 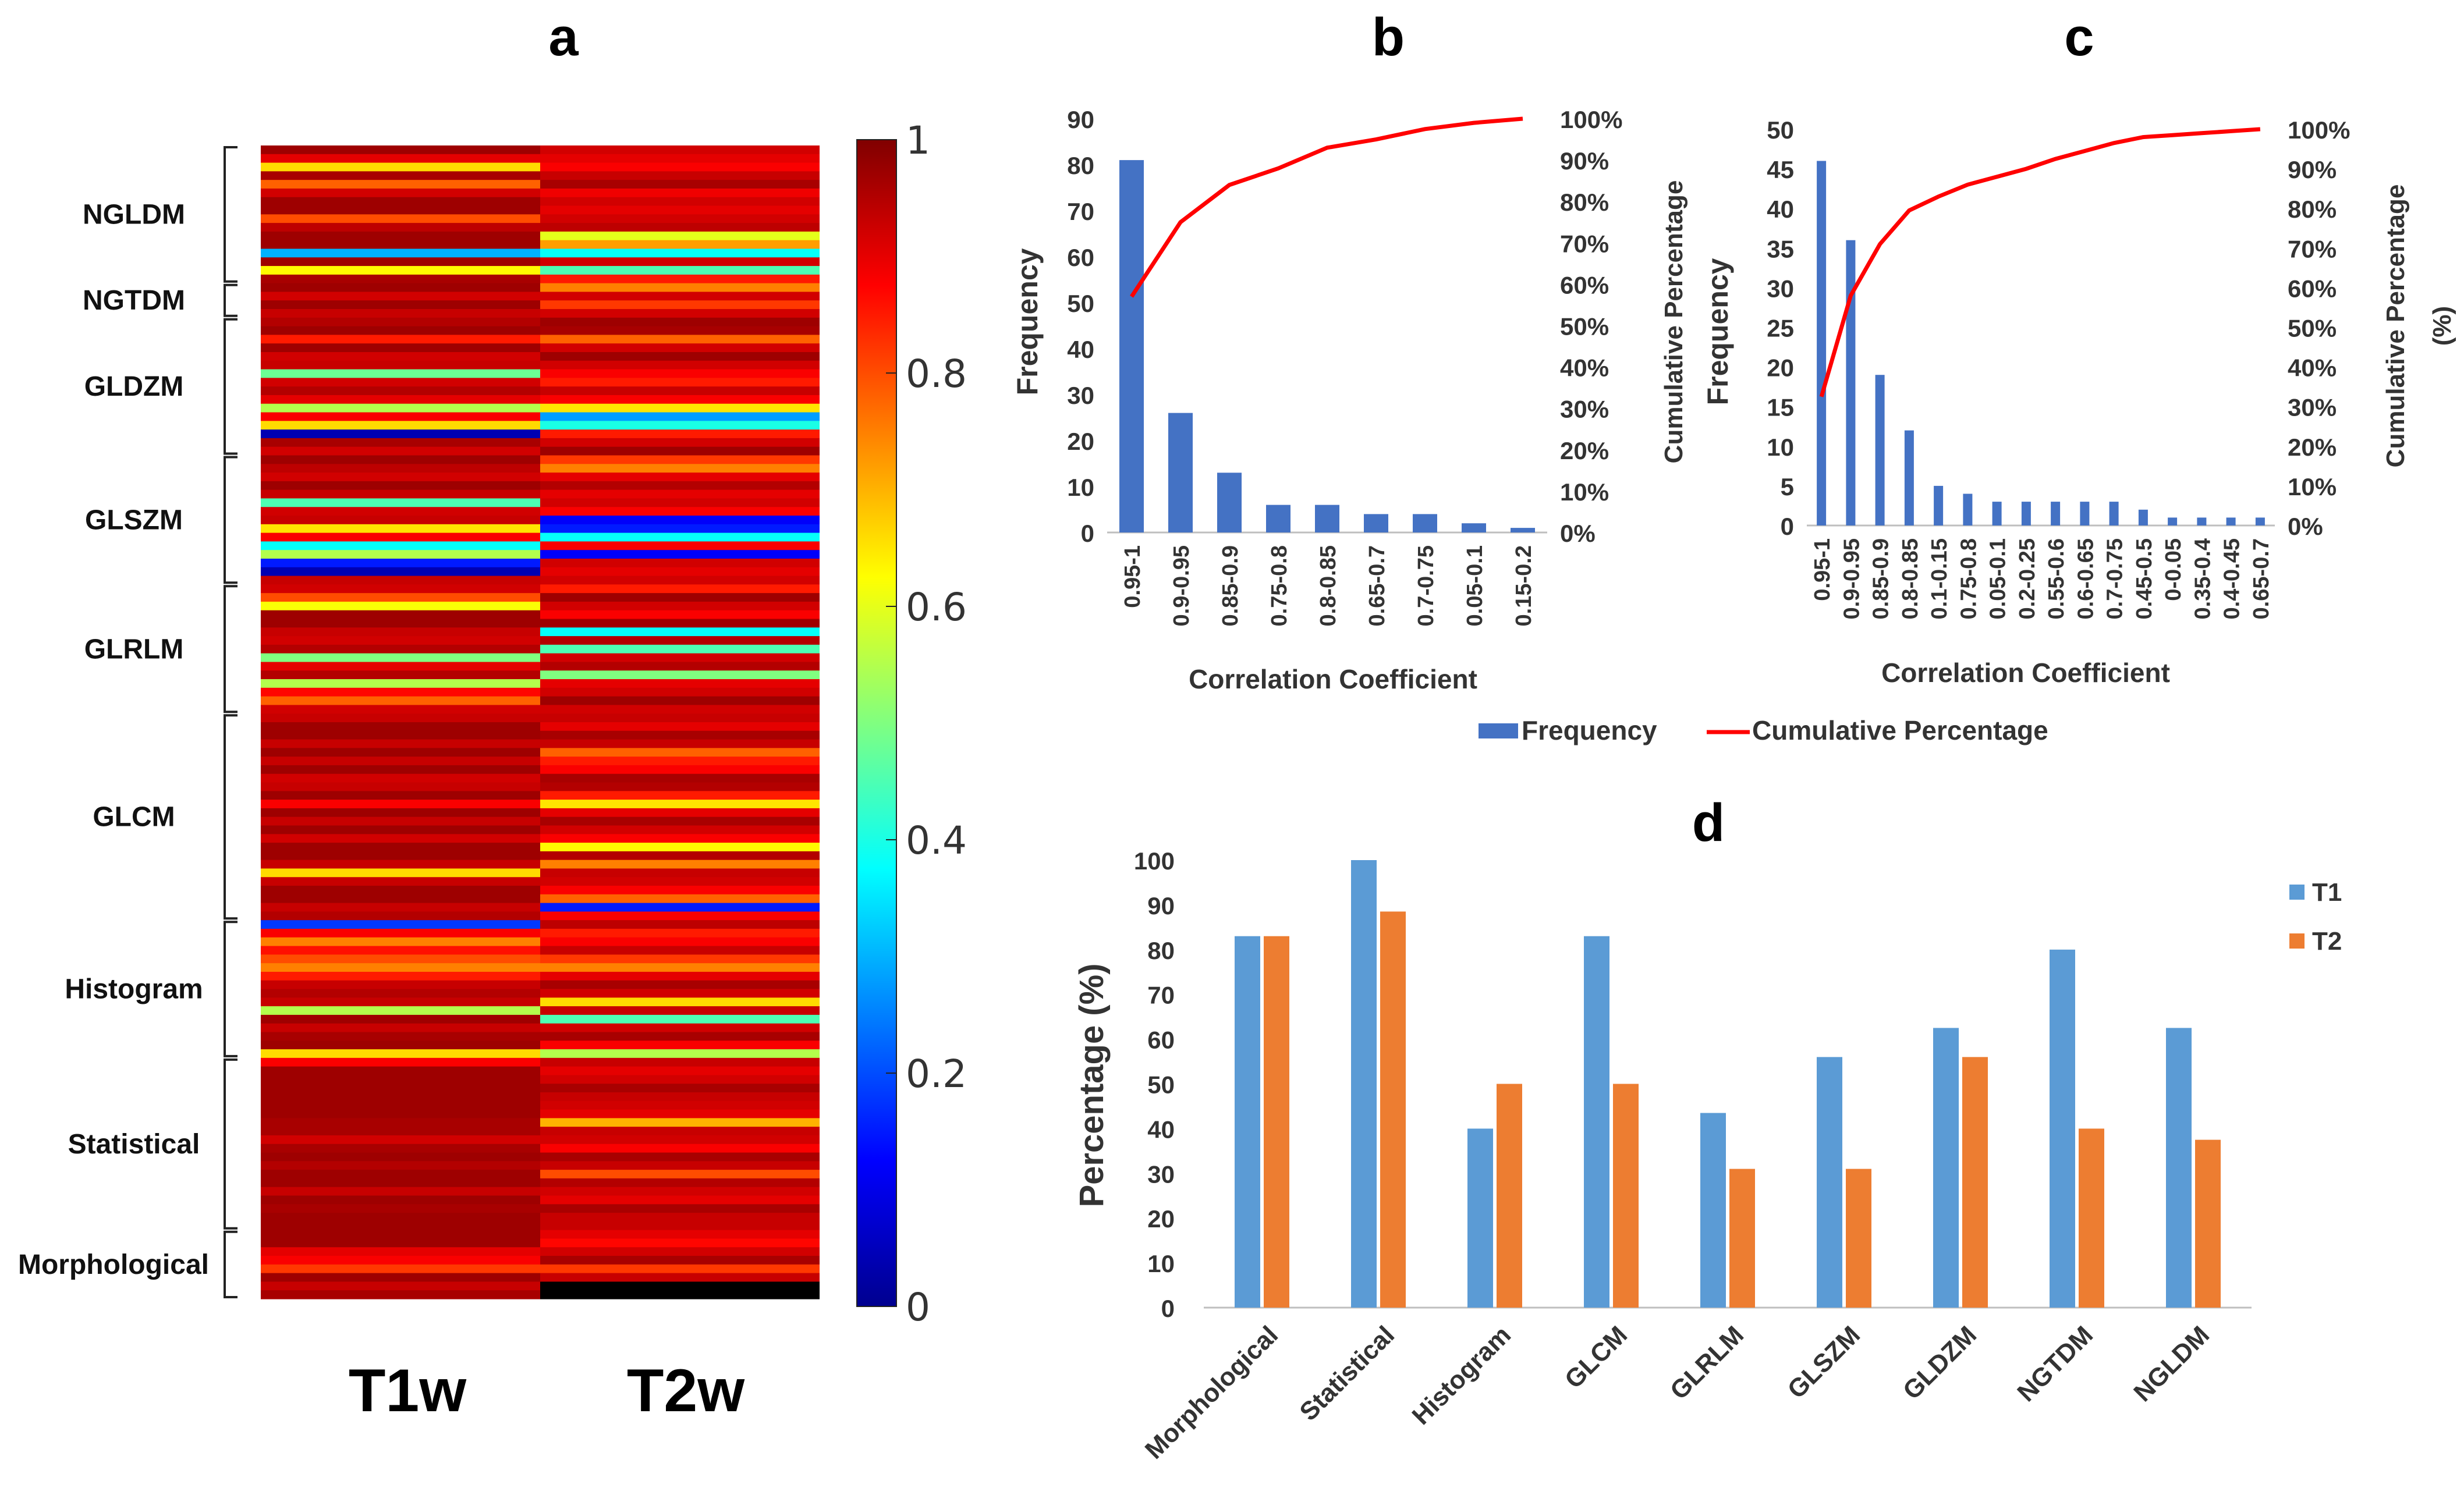 What do you see at coordinates (114, 1264) in the screenshot?
I see `heatmap-group-label-morphological: Morphological` at bounding box center [114, 1264].